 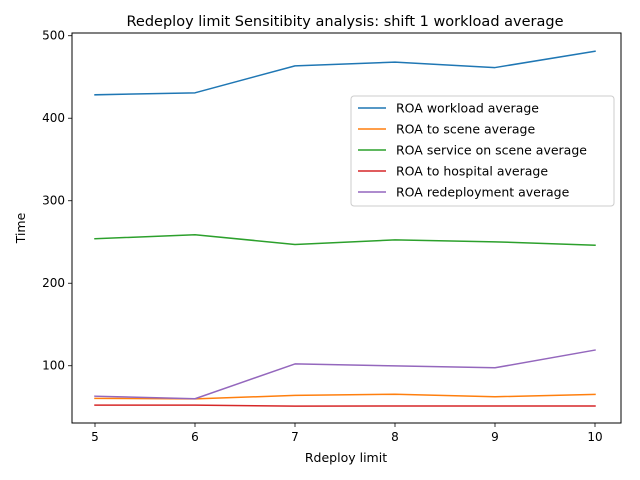 What do you see at coordinates (95, 437) in the screenshot?
I see `x-tick-label: 5` at bounding box center [95, 437].